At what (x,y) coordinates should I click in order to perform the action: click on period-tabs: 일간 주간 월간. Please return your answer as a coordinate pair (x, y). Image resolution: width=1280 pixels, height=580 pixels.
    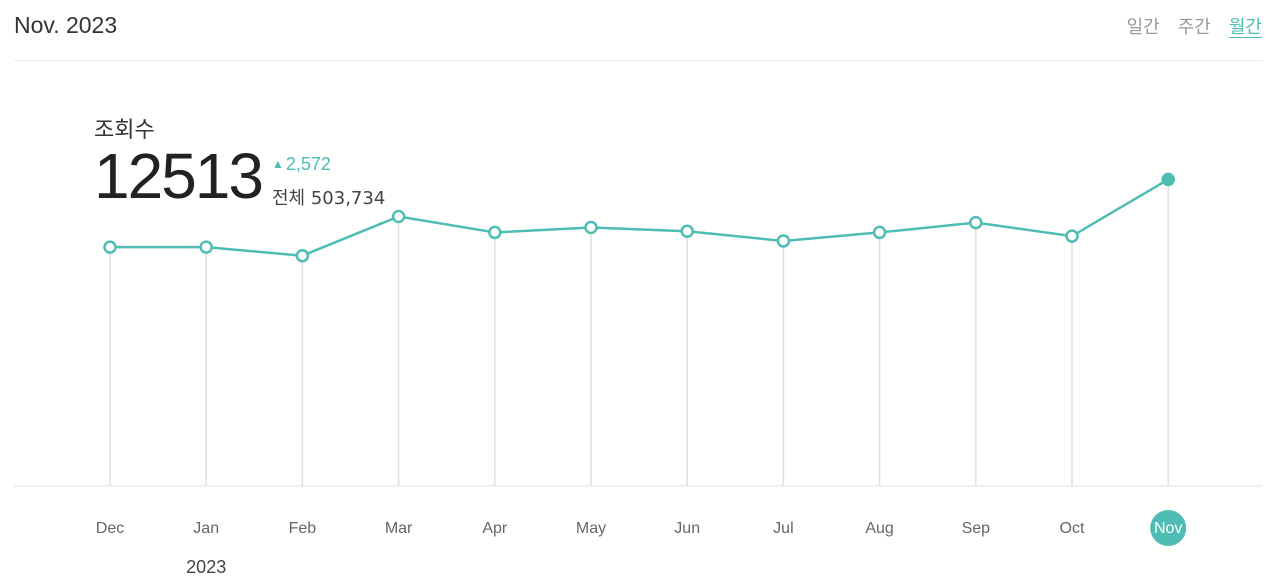
    Looking at the image, I should click on (1194, 26).